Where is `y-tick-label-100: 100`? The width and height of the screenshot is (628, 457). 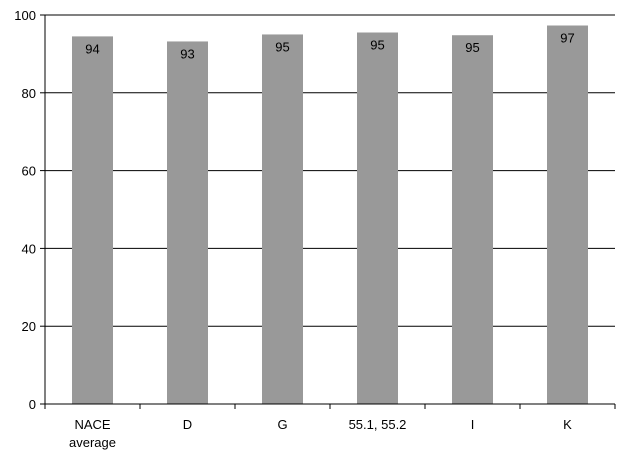
y-tick-label-100: 100 is located at coordinates (25, 15).